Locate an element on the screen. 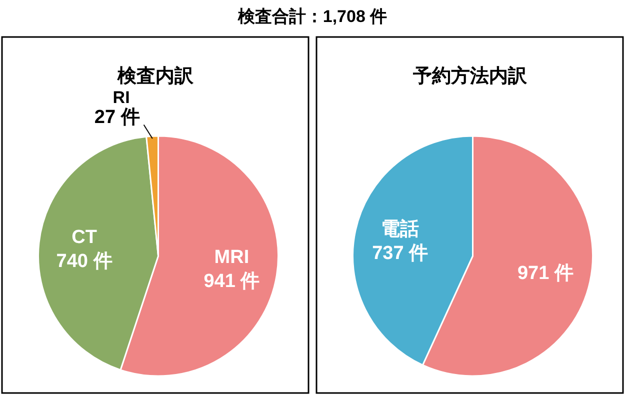 This screenshot has width=625, height=397. data-label: 941 件 is located at coordinates (232, 281).